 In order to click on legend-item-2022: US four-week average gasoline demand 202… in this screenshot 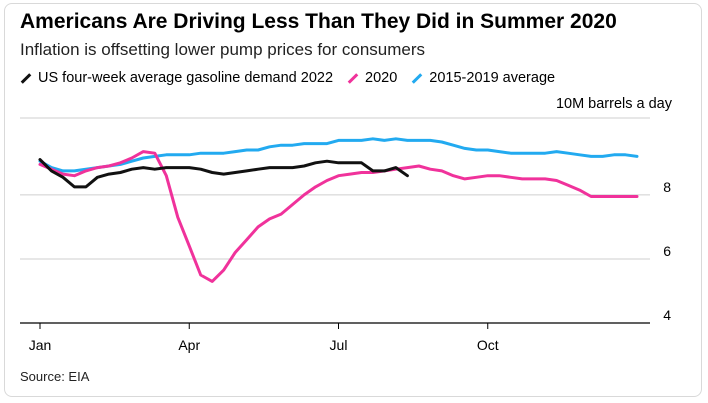, I will do `click(176, 78)`.